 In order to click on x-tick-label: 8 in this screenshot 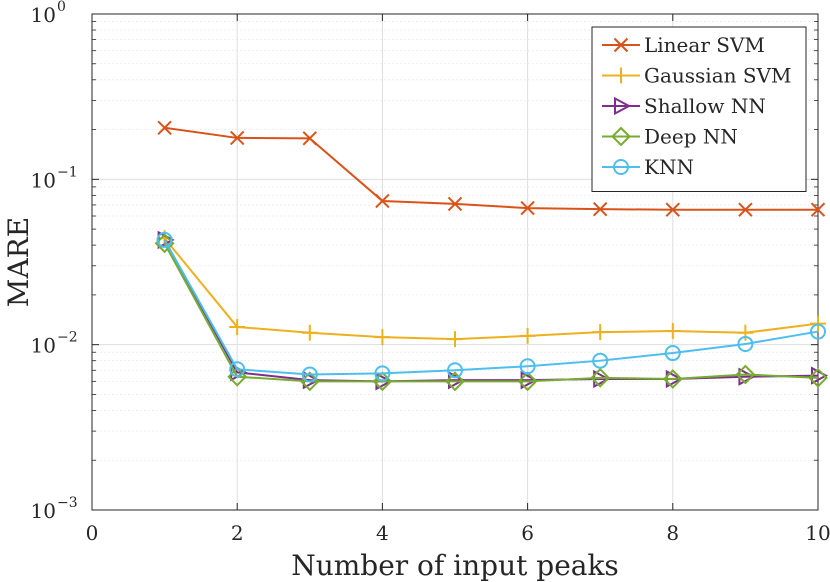, I will do `click(672, 533)`.